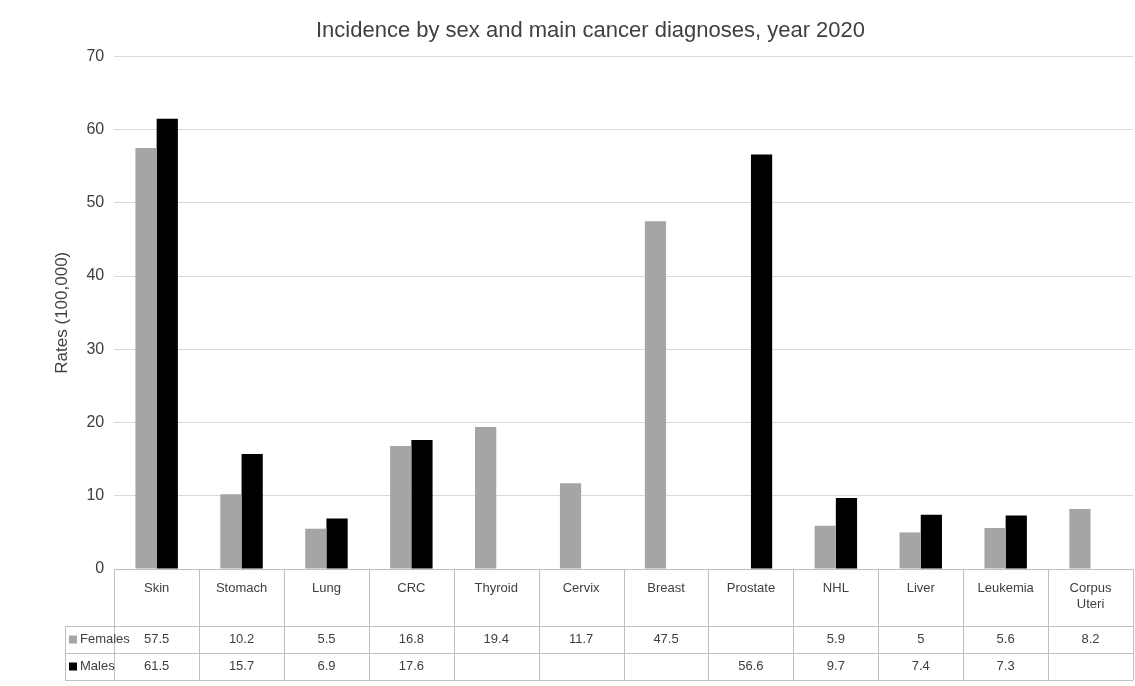  I want to click on data-label: 5.5, so click(326, 639).